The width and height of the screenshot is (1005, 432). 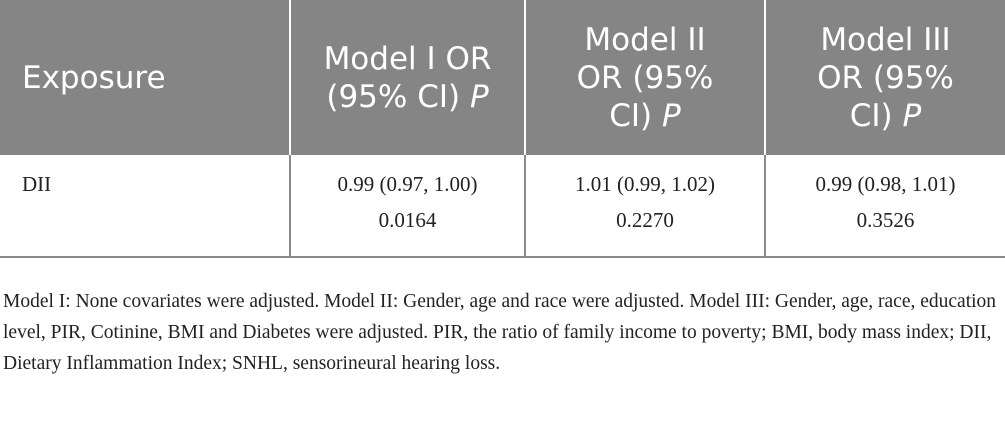 What do you see at coordinates (644, 233) in the screenshot?
I see `cell-model-2-p: 0.2270` at bounding box center [644, 233].